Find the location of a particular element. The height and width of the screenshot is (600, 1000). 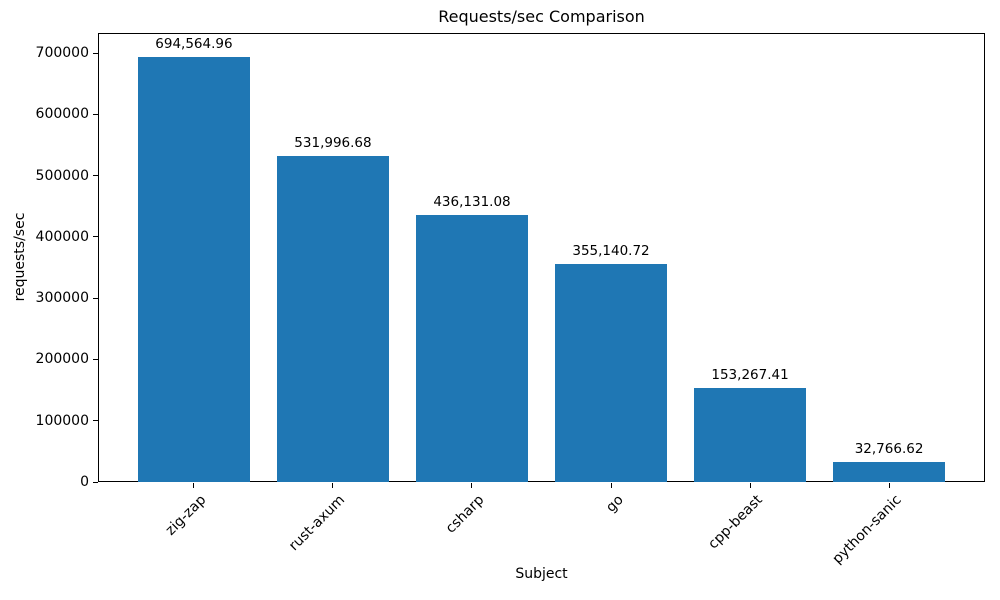

bar-zig-zap is located at coordinates (194, 269).